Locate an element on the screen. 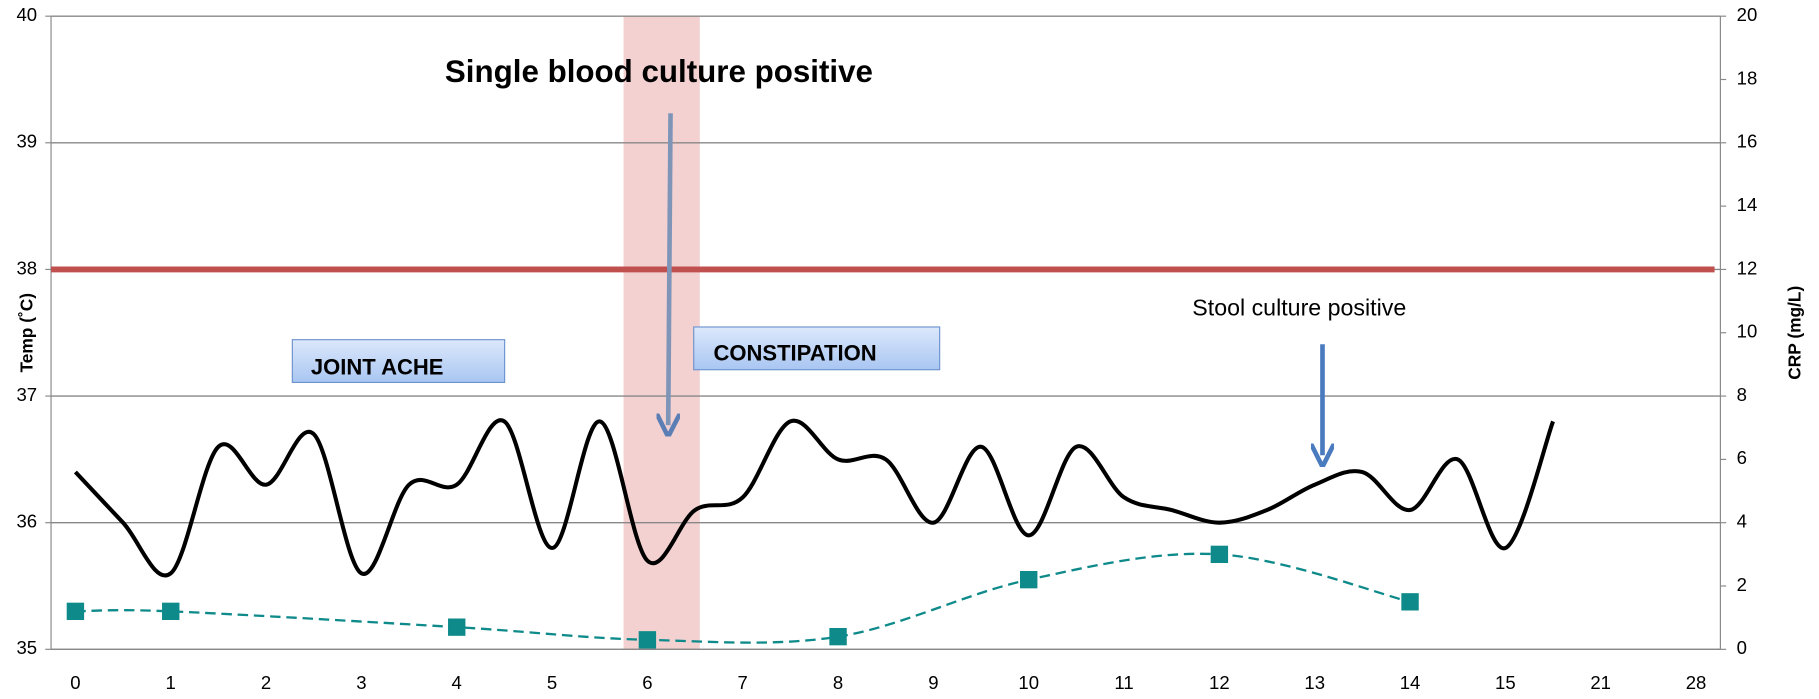 The height and width of the screenshot is (699, 1819). x-tick-label: 1 is located at coordinates (171, 682).